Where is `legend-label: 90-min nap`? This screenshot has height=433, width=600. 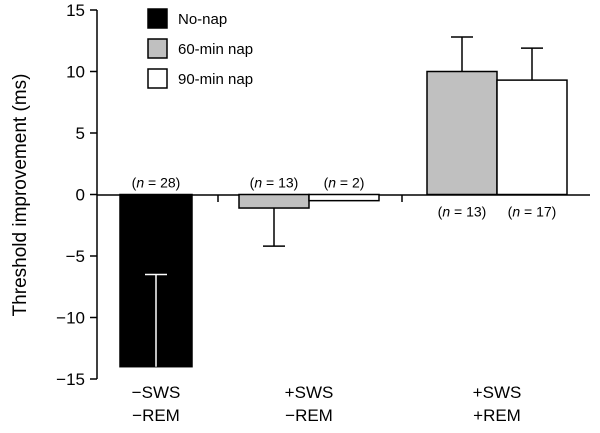 legend-label: 90-min nap is located at coordinates (215, 79).